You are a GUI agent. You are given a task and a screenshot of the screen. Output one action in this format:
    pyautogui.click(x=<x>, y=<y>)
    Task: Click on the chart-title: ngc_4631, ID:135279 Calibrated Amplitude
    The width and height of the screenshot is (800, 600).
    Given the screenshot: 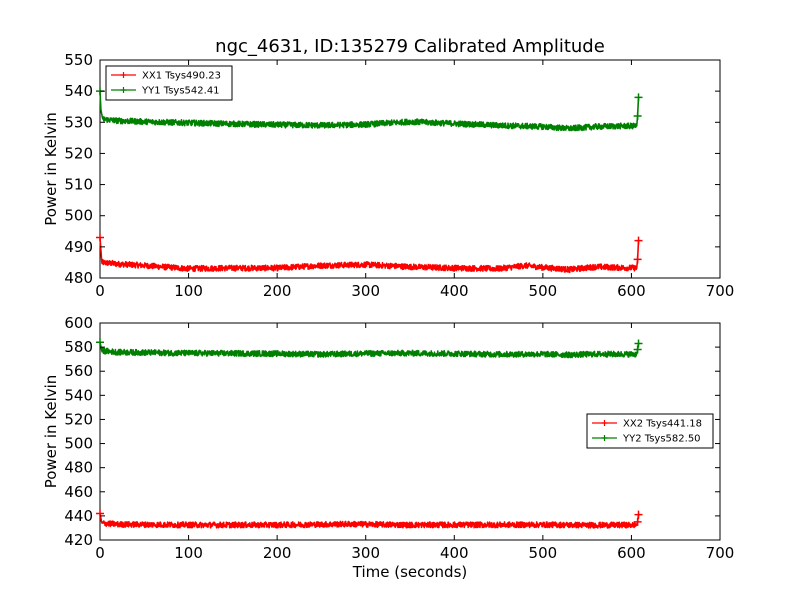 What is the action you would take?
    pyautogui.click(x=410, y=46)
    